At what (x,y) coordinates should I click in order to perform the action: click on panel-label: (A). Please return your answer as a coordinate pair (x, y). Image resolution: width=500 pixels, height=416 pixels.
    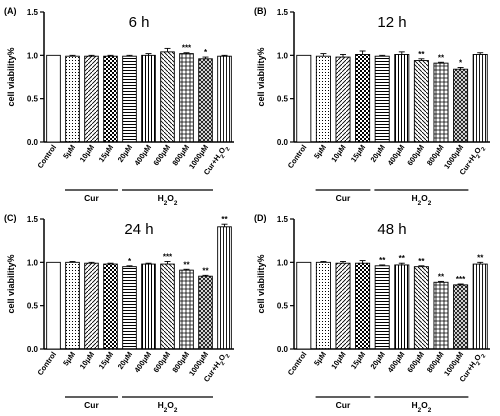
    Looking at the image, I should click on (10, 11).